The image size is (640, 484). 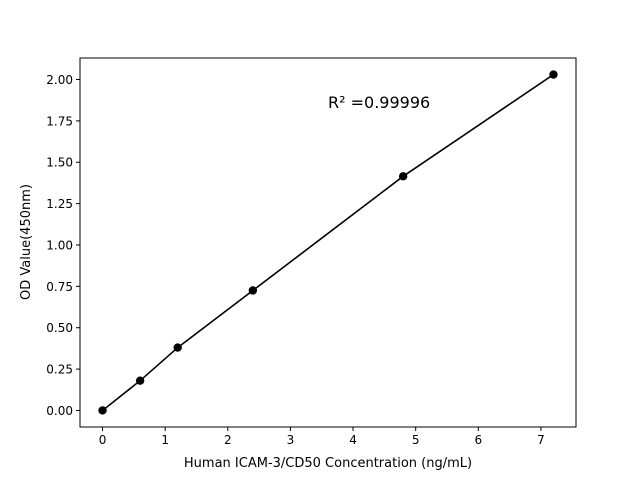 I want to click on x-tick-label: 0, so click(x=103, y=440).